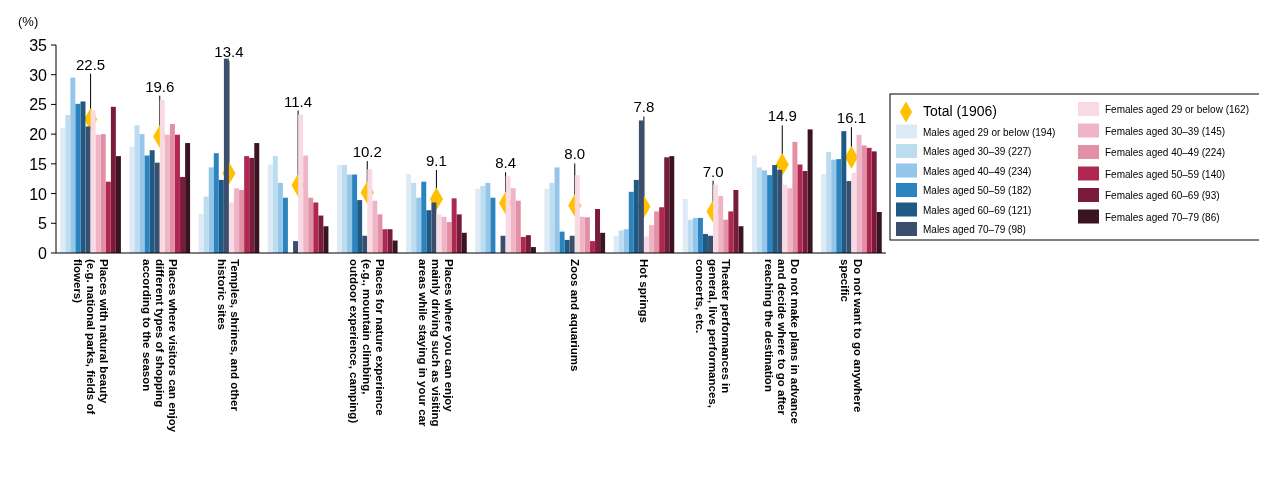 This screenshot has width=1267, height=477. I want to click on y-tick-label: 15, so click(38, 164).